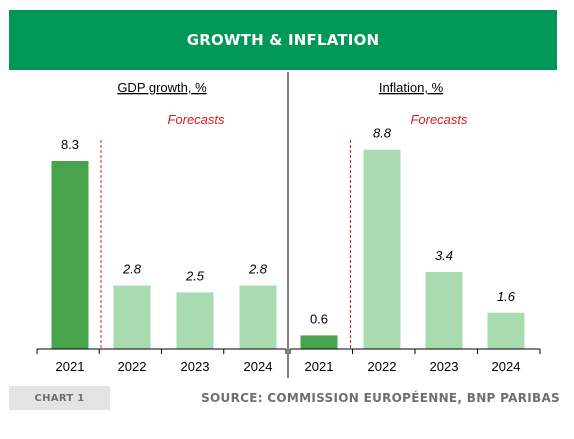 Image resolution: width=574 pixels, height=439 pixels. Describe the element at coordinates (382, 249) in the screenshot. I see `inflation-bar-2022` at that location.